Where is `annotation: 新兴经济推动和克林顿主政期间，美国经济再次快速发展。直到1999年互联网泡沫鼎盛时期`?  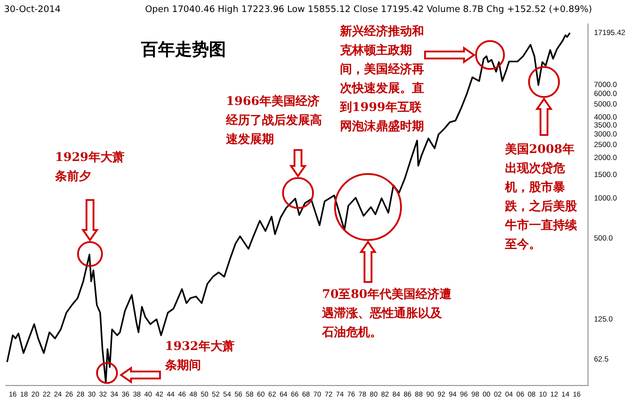
annotation: 新兴经济推动和克林顿主政期间，美国经济再次快速发展。直到1999年互联网泡沫鼎盛时期 is located at coordinates (382, 79).